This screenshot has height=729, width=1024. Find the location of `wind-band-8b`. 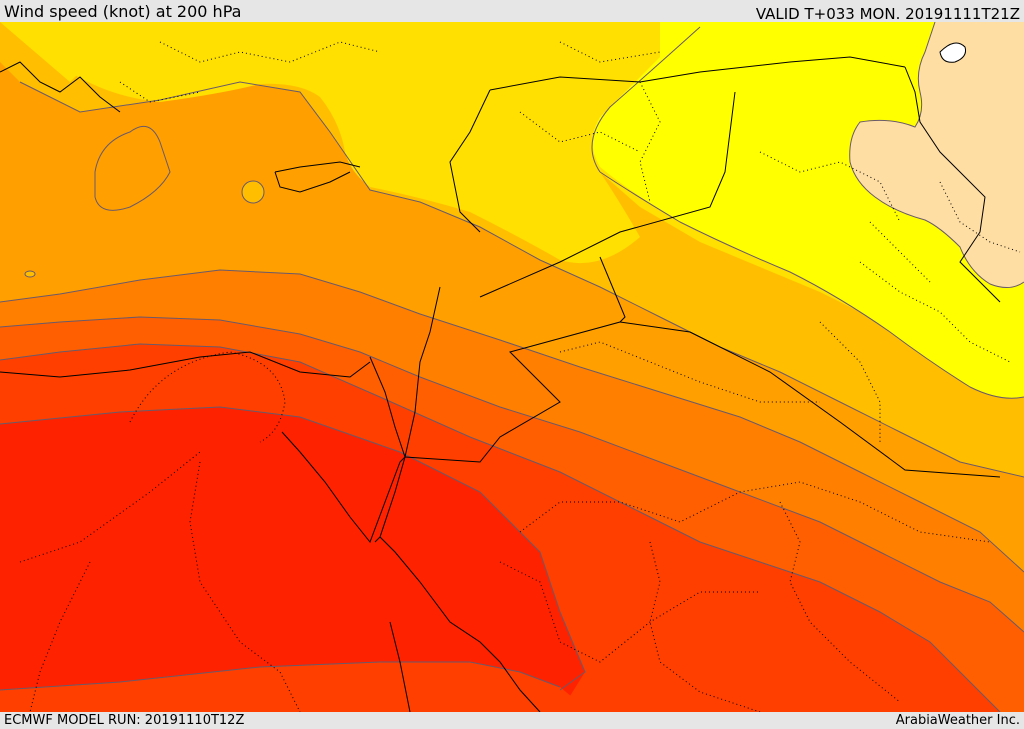

wind-band-8b is located at coordinates (295, 687).